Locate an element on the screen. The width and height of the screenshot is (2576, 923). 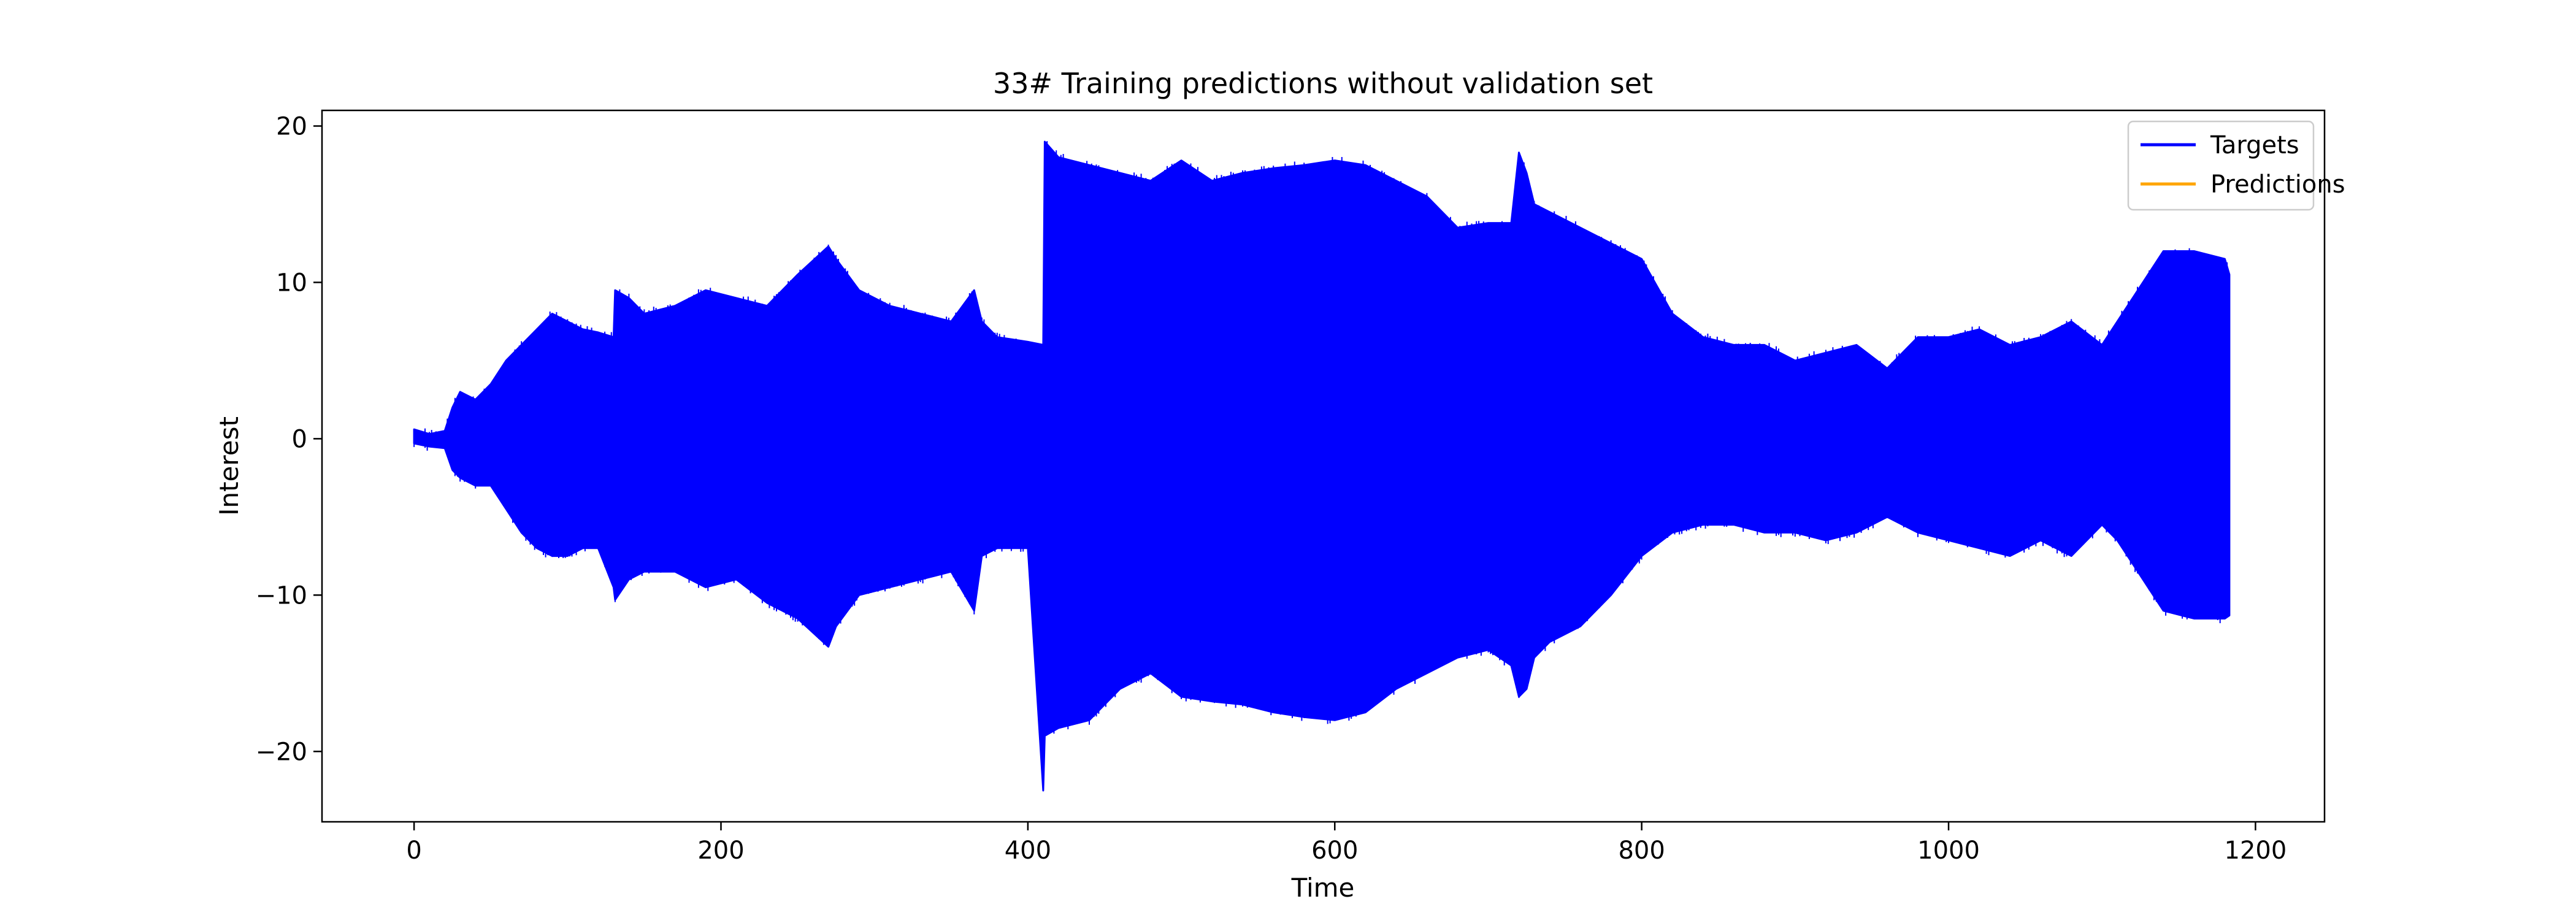
x-tick-label: 1200 is located at coordinates (2256, 851).